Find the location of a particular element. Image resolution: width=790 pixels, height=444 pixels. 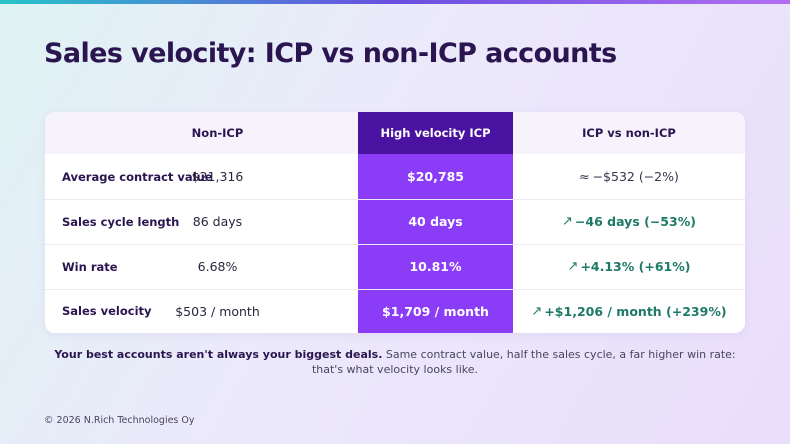

header-non-icp: Non-ICP is located at coordinates (217, 133).